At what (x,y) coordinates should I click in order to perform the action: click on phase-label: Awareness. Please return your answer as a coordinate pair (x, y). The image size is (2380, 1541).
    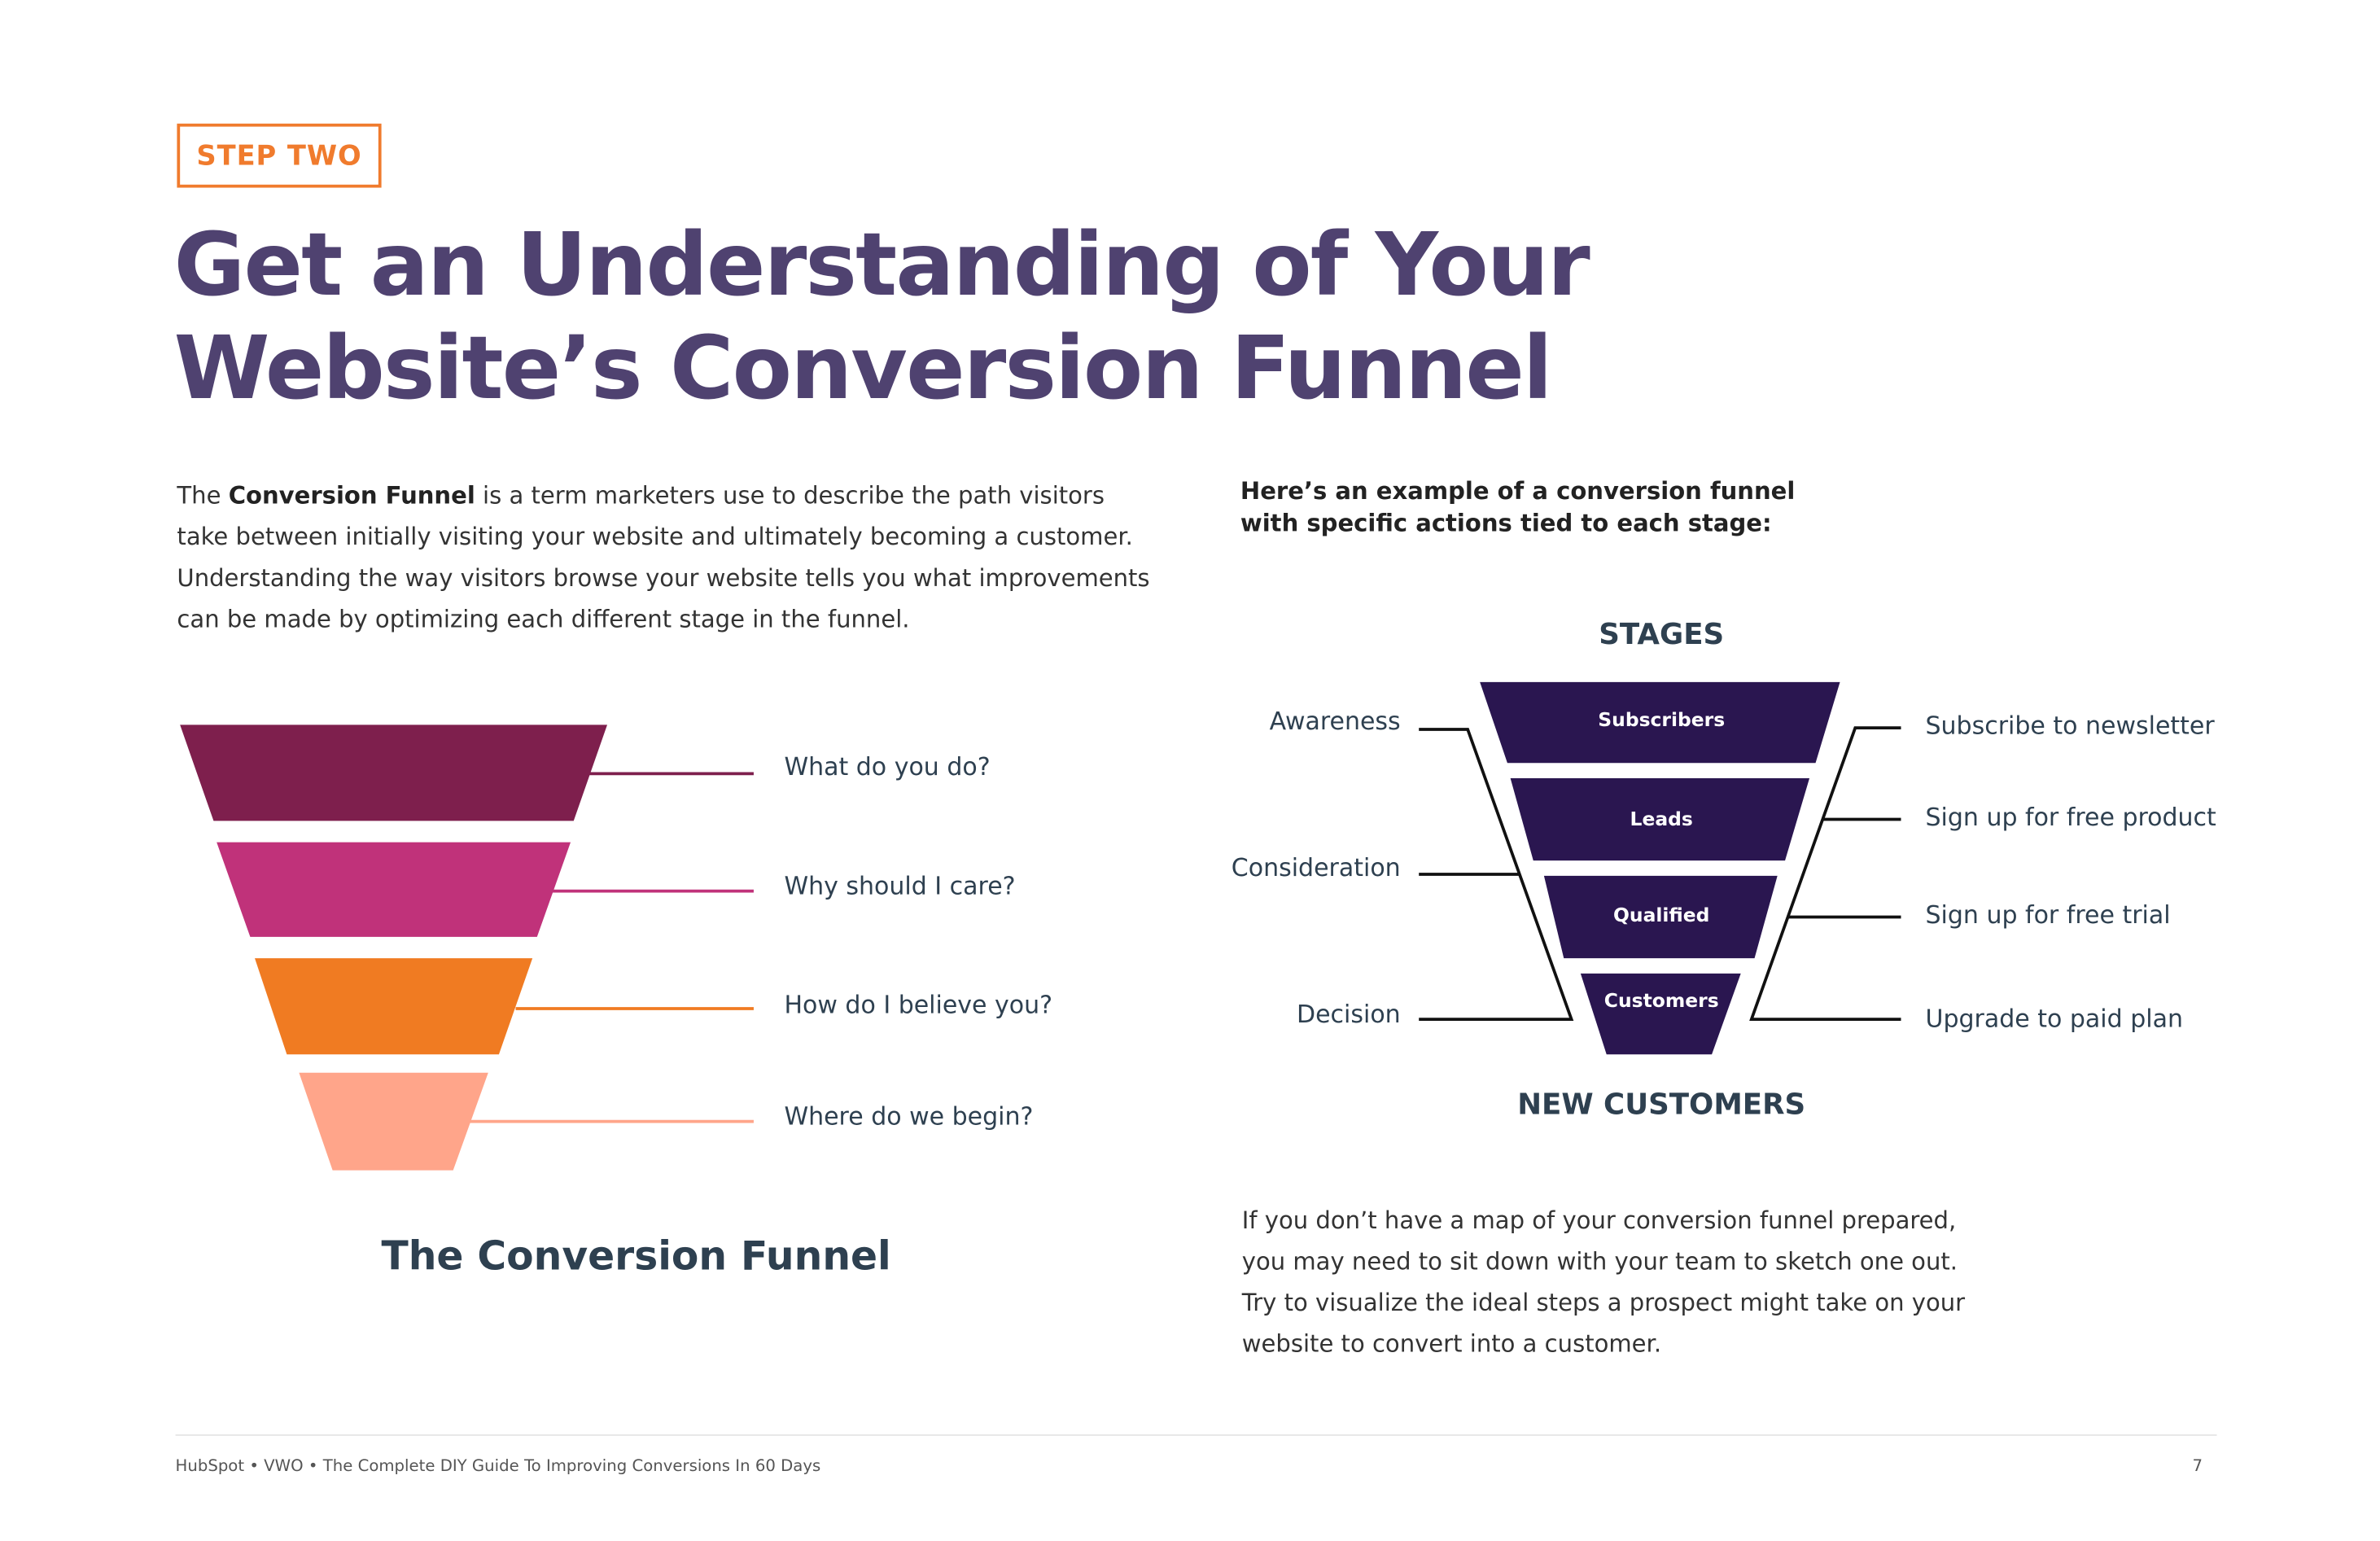
    Looking at the image, I should click on (1335, 721).